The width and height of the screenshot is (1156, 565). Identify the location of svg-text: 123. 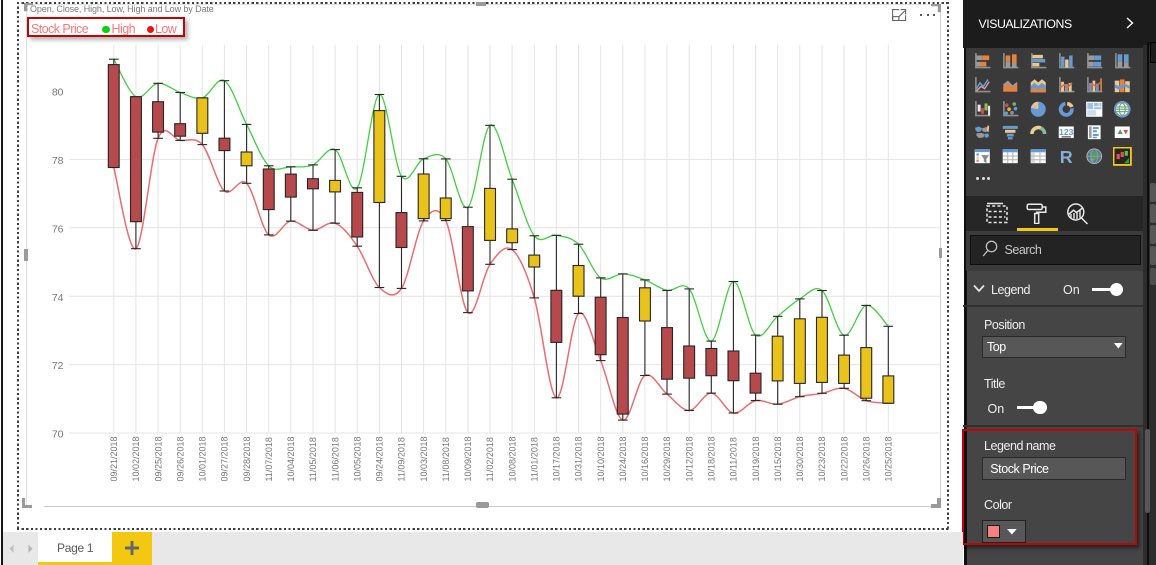
(1066, 132).